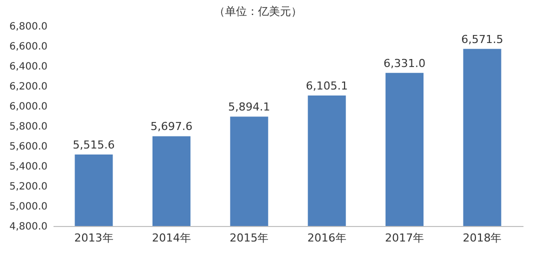 The width and height of the screenshot is (547, 267). What do you see at coordinates (326, 238) in the screenshot?
I see `x-tick-label: 2016年` at bounding box center [326, 238].